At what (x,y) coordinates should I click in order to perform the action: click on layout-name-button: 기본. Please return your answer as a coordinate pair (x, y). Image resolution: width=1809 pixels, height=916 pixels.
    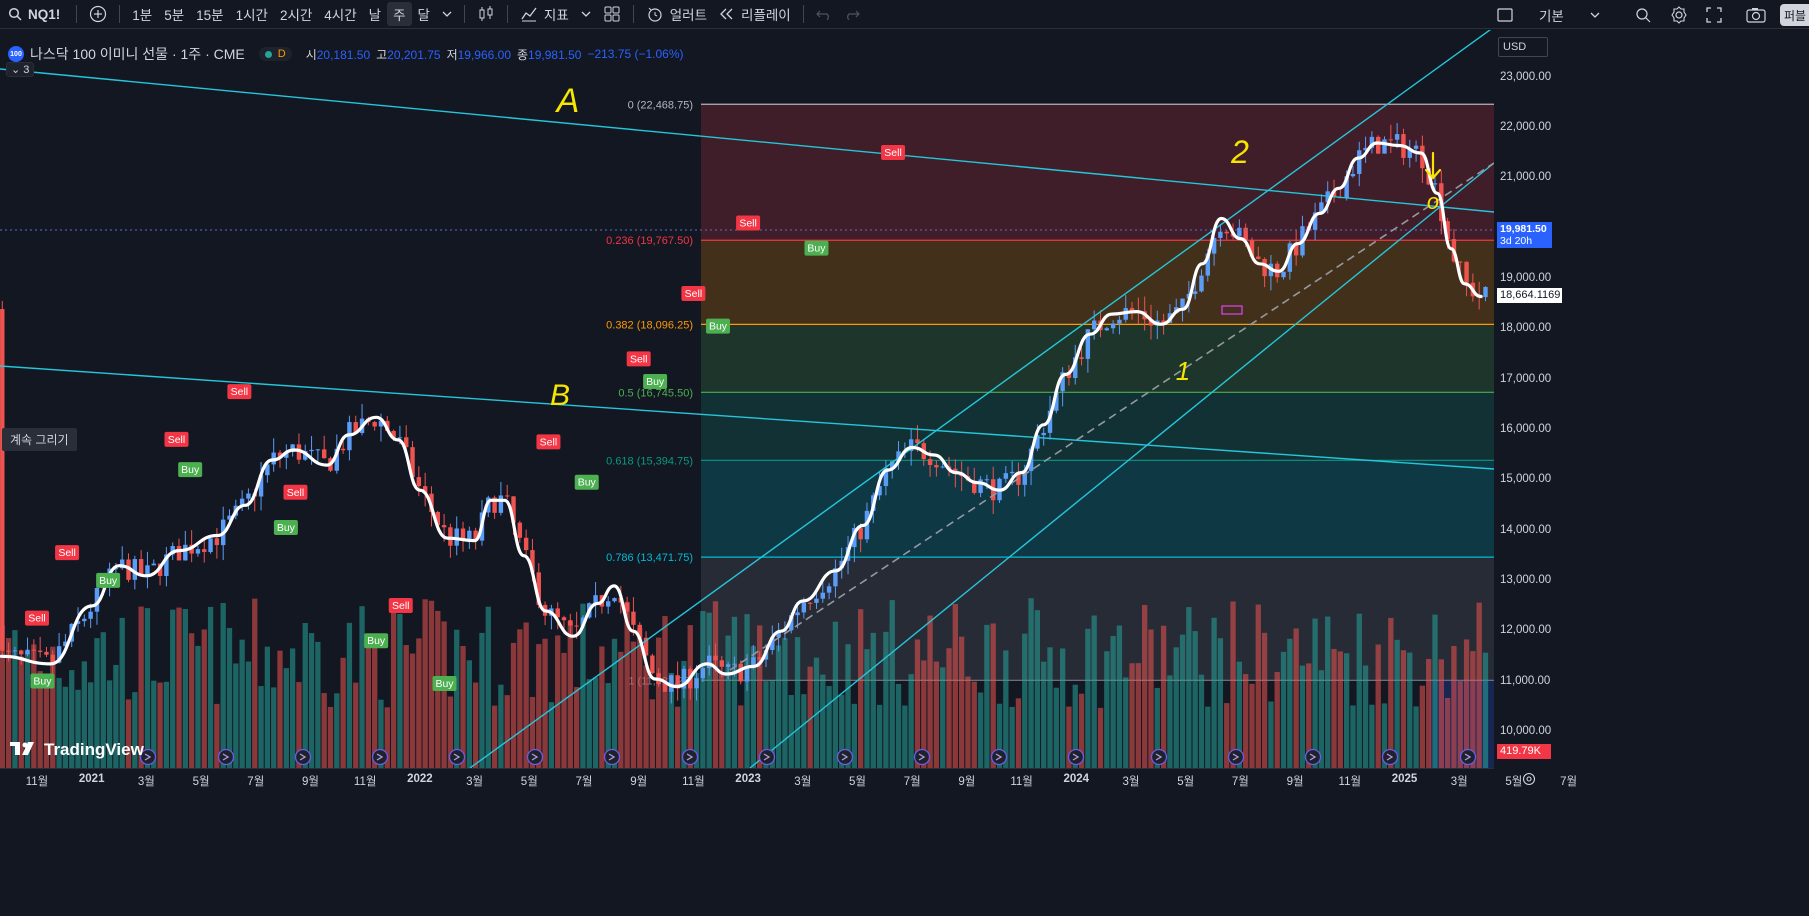
    Looking at the image, I should click on (1569, 14).